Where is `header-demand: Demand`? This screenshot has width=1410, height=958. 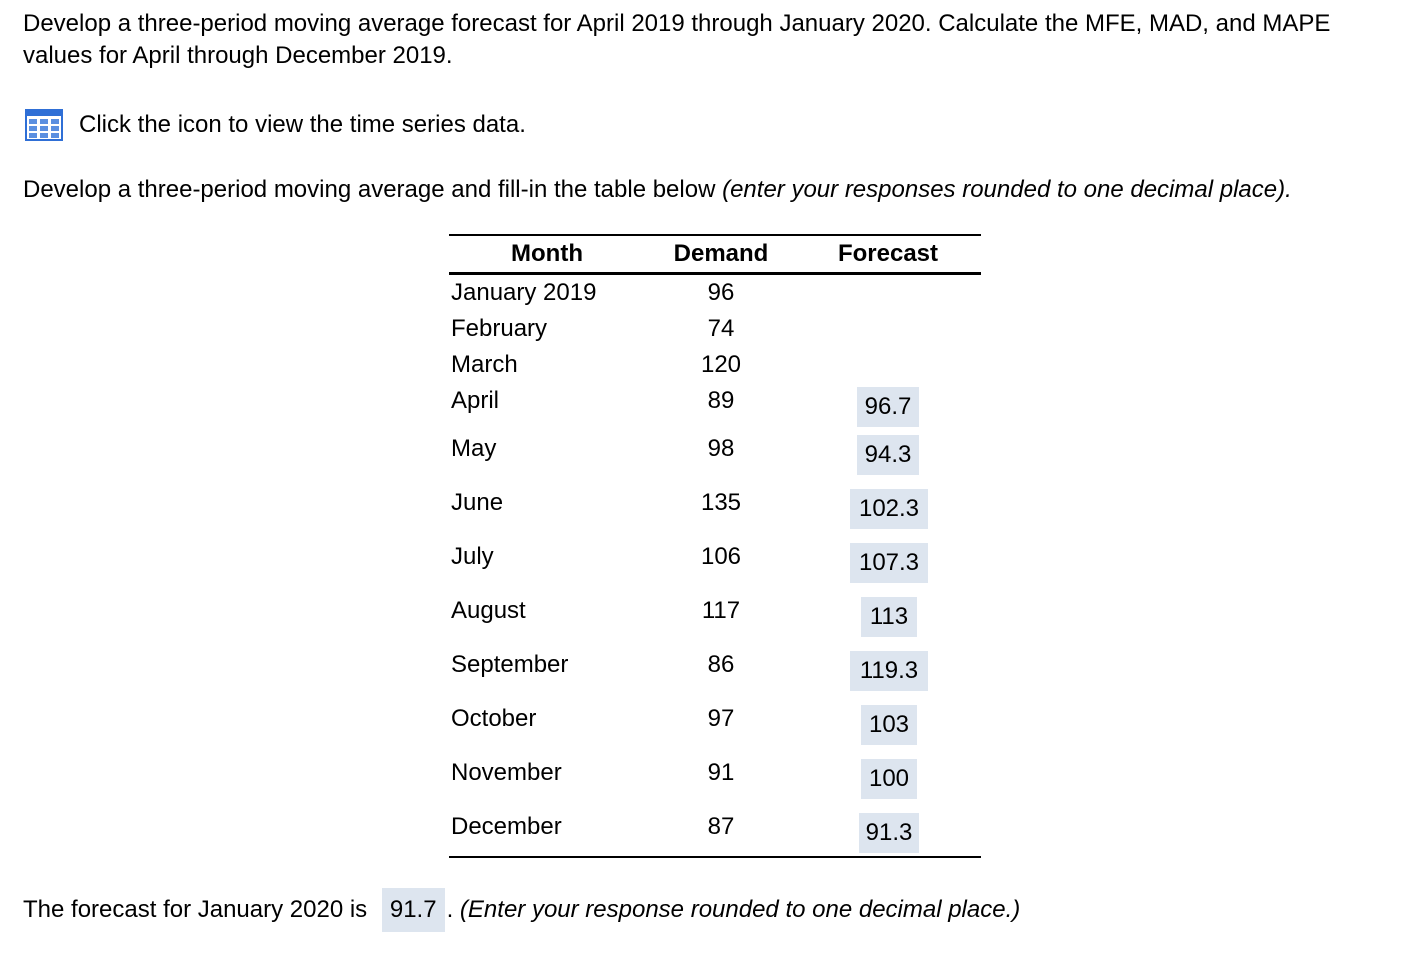 header-demand: Demand is located at coordinates (721, 253).